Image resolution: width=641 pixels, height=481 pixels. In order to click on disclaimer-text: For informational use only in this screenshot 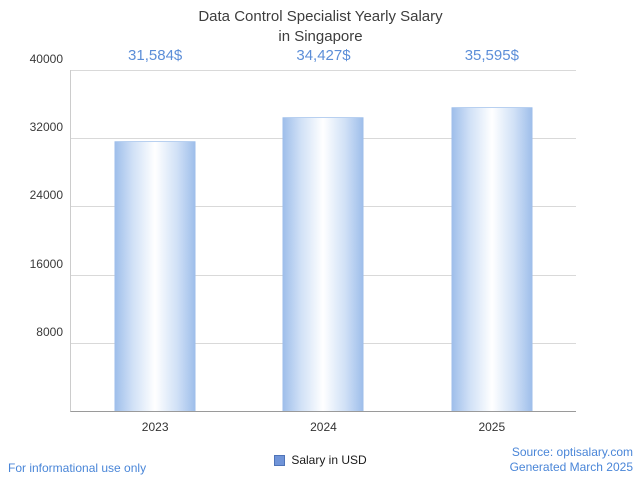, I will do `click(77, 468)`.